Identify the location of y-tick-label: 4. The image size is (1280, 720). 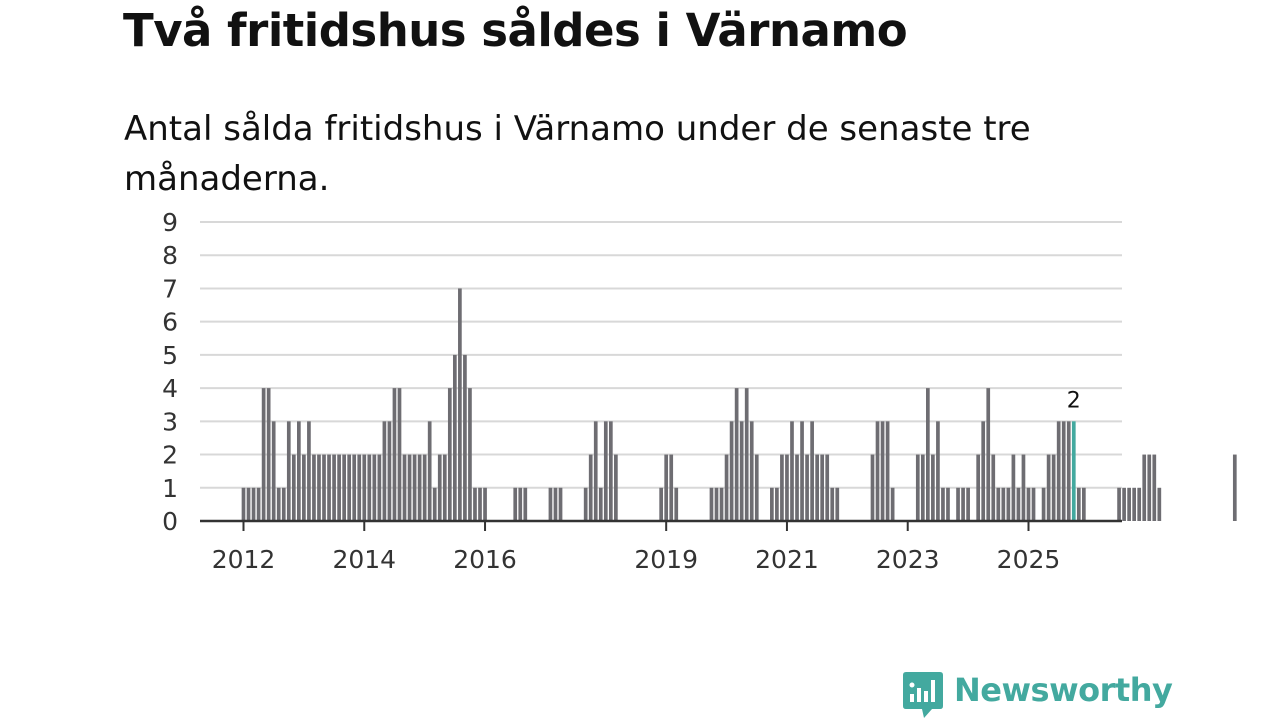
(170, 388).